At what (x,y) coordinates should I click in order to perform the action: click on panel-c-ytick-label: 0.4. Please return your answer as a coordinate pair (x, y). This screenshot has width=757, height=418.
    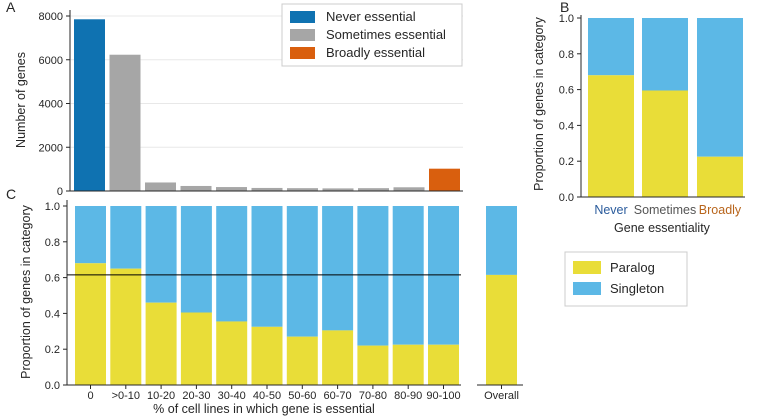
    Looking at the image, I should click on (52, 314).